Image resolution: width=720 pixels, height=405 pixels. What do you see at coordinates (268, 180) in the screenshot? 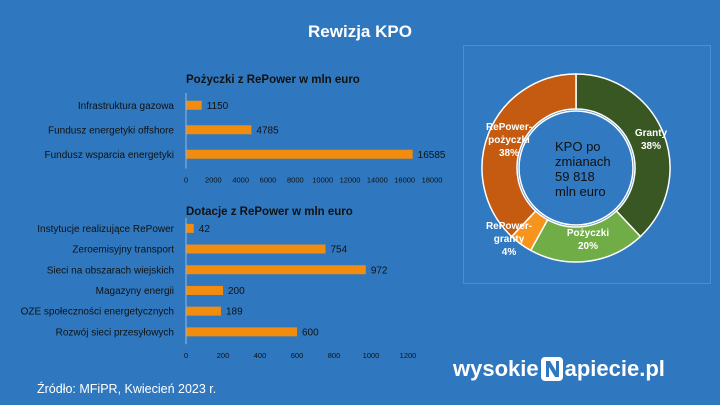
I see `tick-label: 6000` at bounding box center [268, 180].